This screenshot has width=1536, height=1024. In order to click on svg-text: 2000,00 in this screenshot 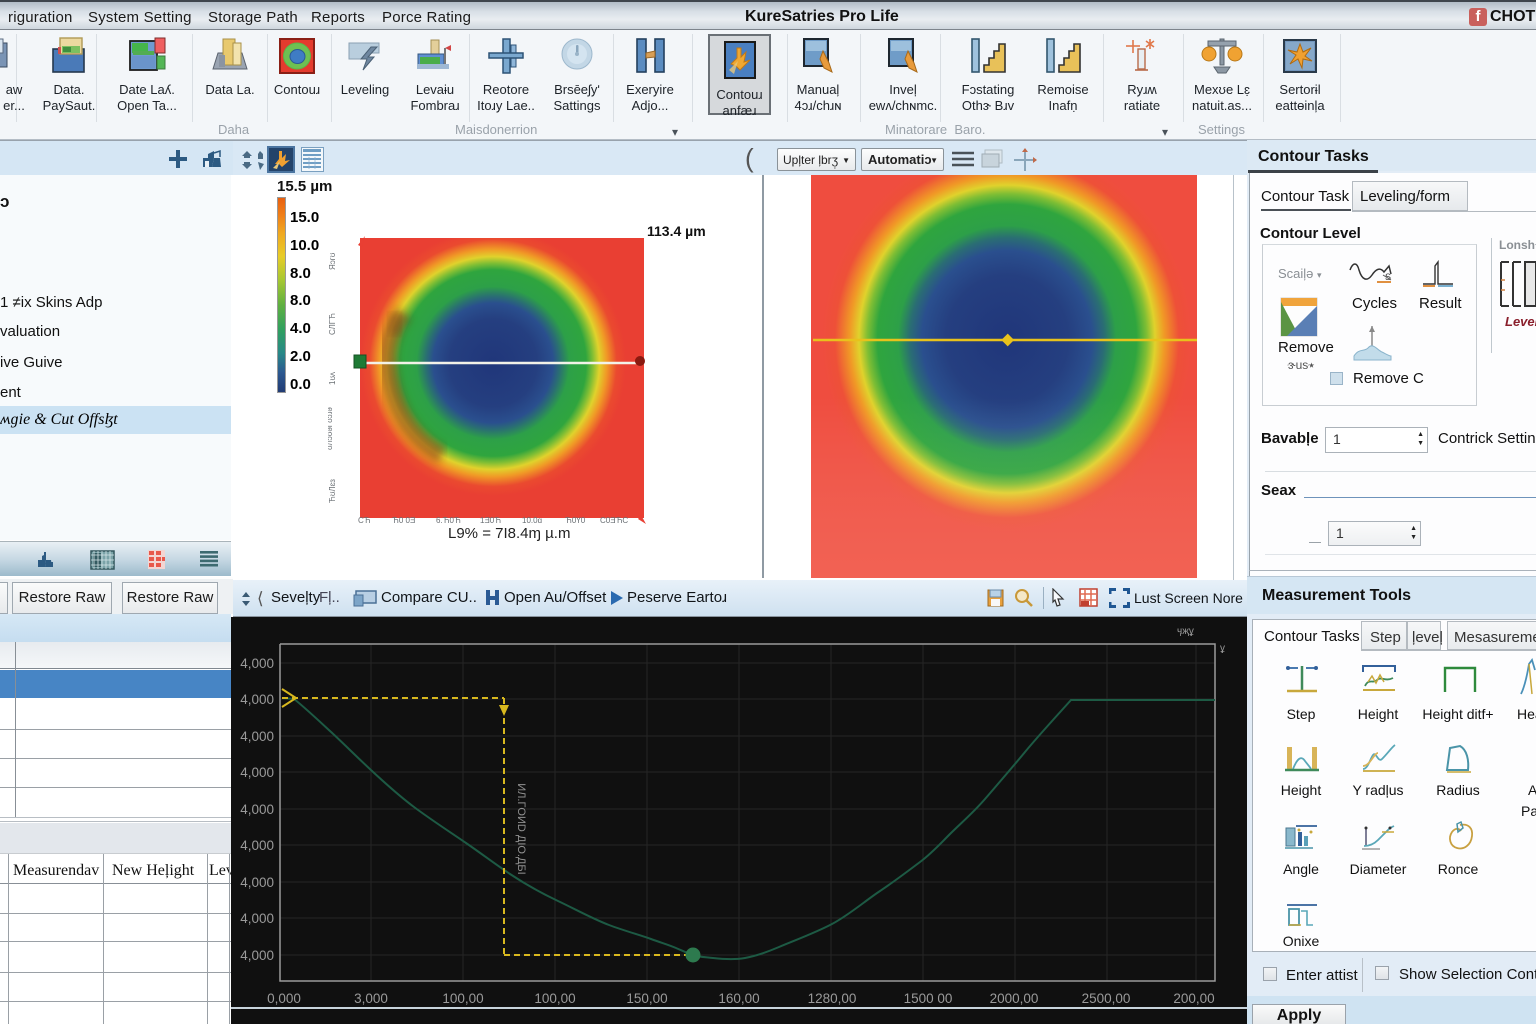, I will do `click(1014, 998)`.